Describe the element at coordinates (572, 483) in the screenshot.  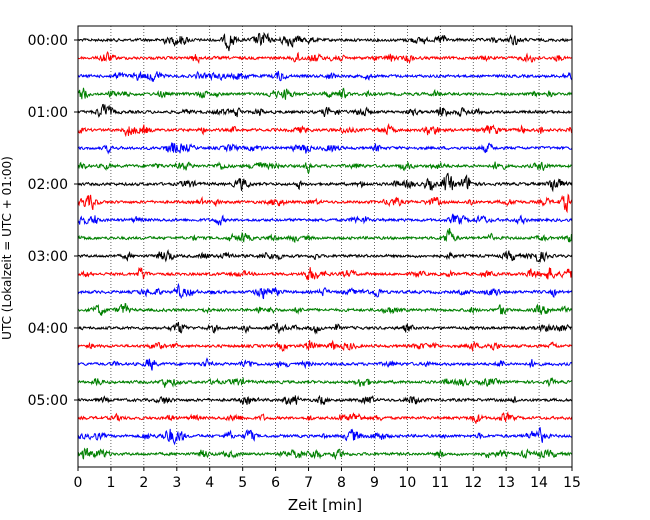
I see `x-tick-label: 15` at that location.